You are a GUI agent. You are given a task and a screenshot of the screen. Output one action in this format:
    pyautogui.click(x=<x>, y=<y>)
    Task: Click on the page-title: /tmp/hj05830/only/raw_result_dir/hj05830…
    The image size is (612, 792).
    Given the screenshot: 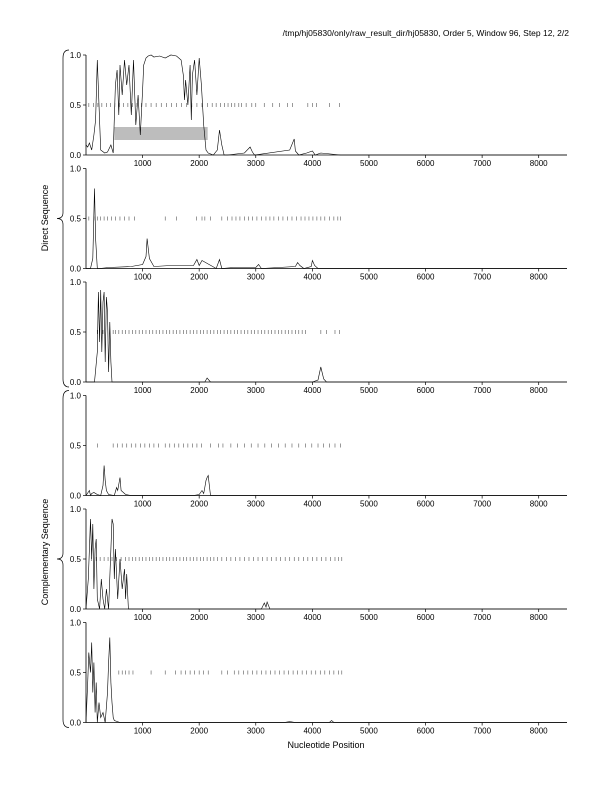 What is the action you would take?
    pyautogui.click(x=425, y=33)
    